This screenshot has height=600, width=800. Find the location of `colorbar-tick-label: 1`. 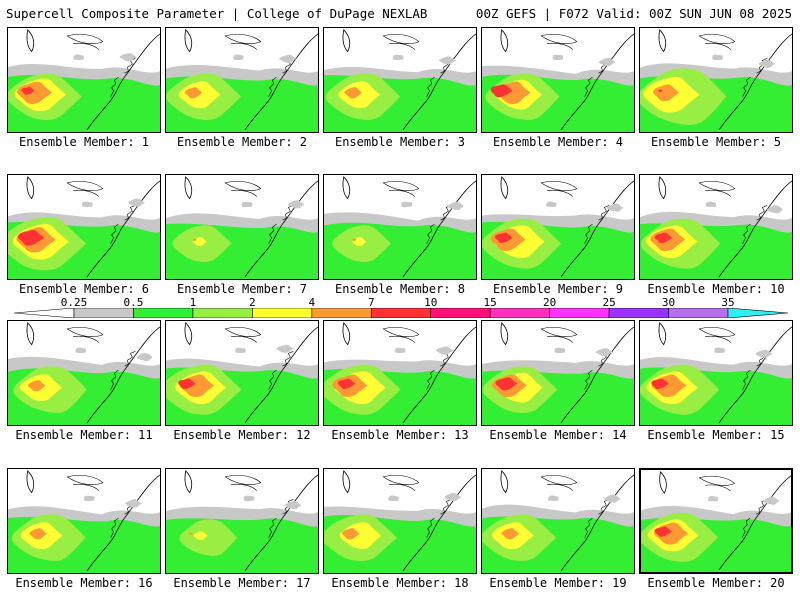

colorbar-tick-label: 1 is located at coordinates (193, 302).